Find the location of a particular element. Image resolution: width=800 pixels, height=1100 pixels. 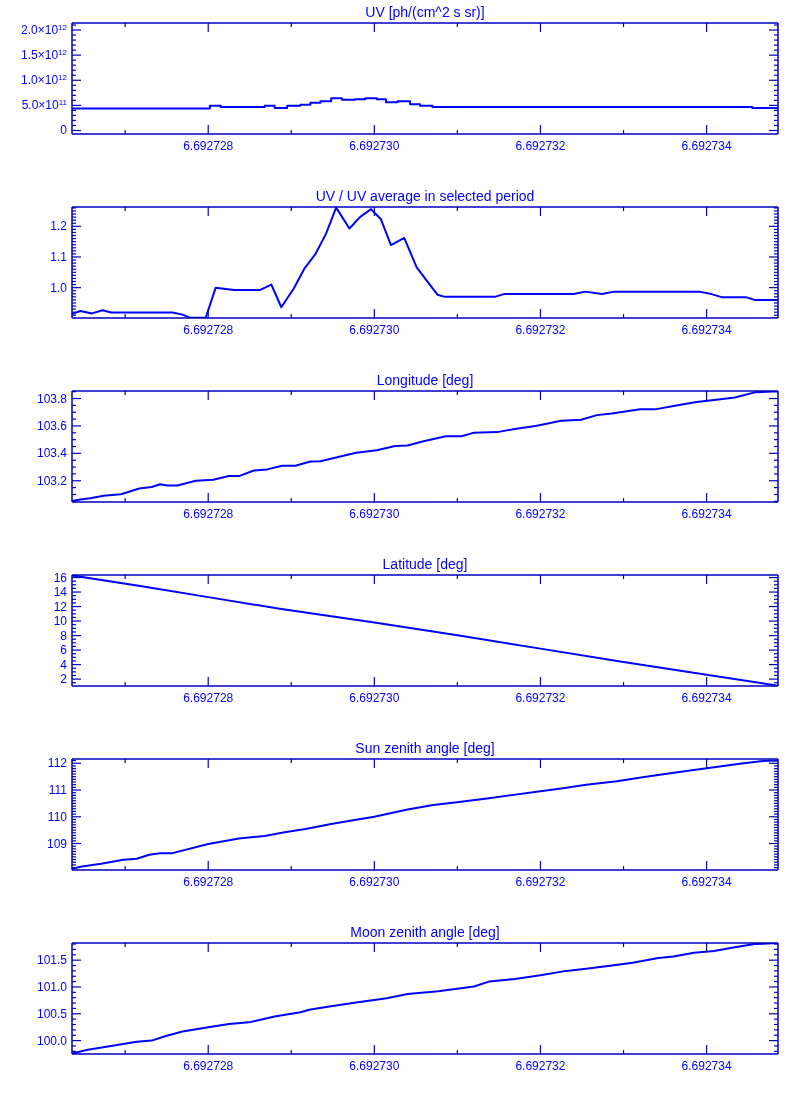

chart-title: Longitude [deg] is located at coordinates (425, 380).